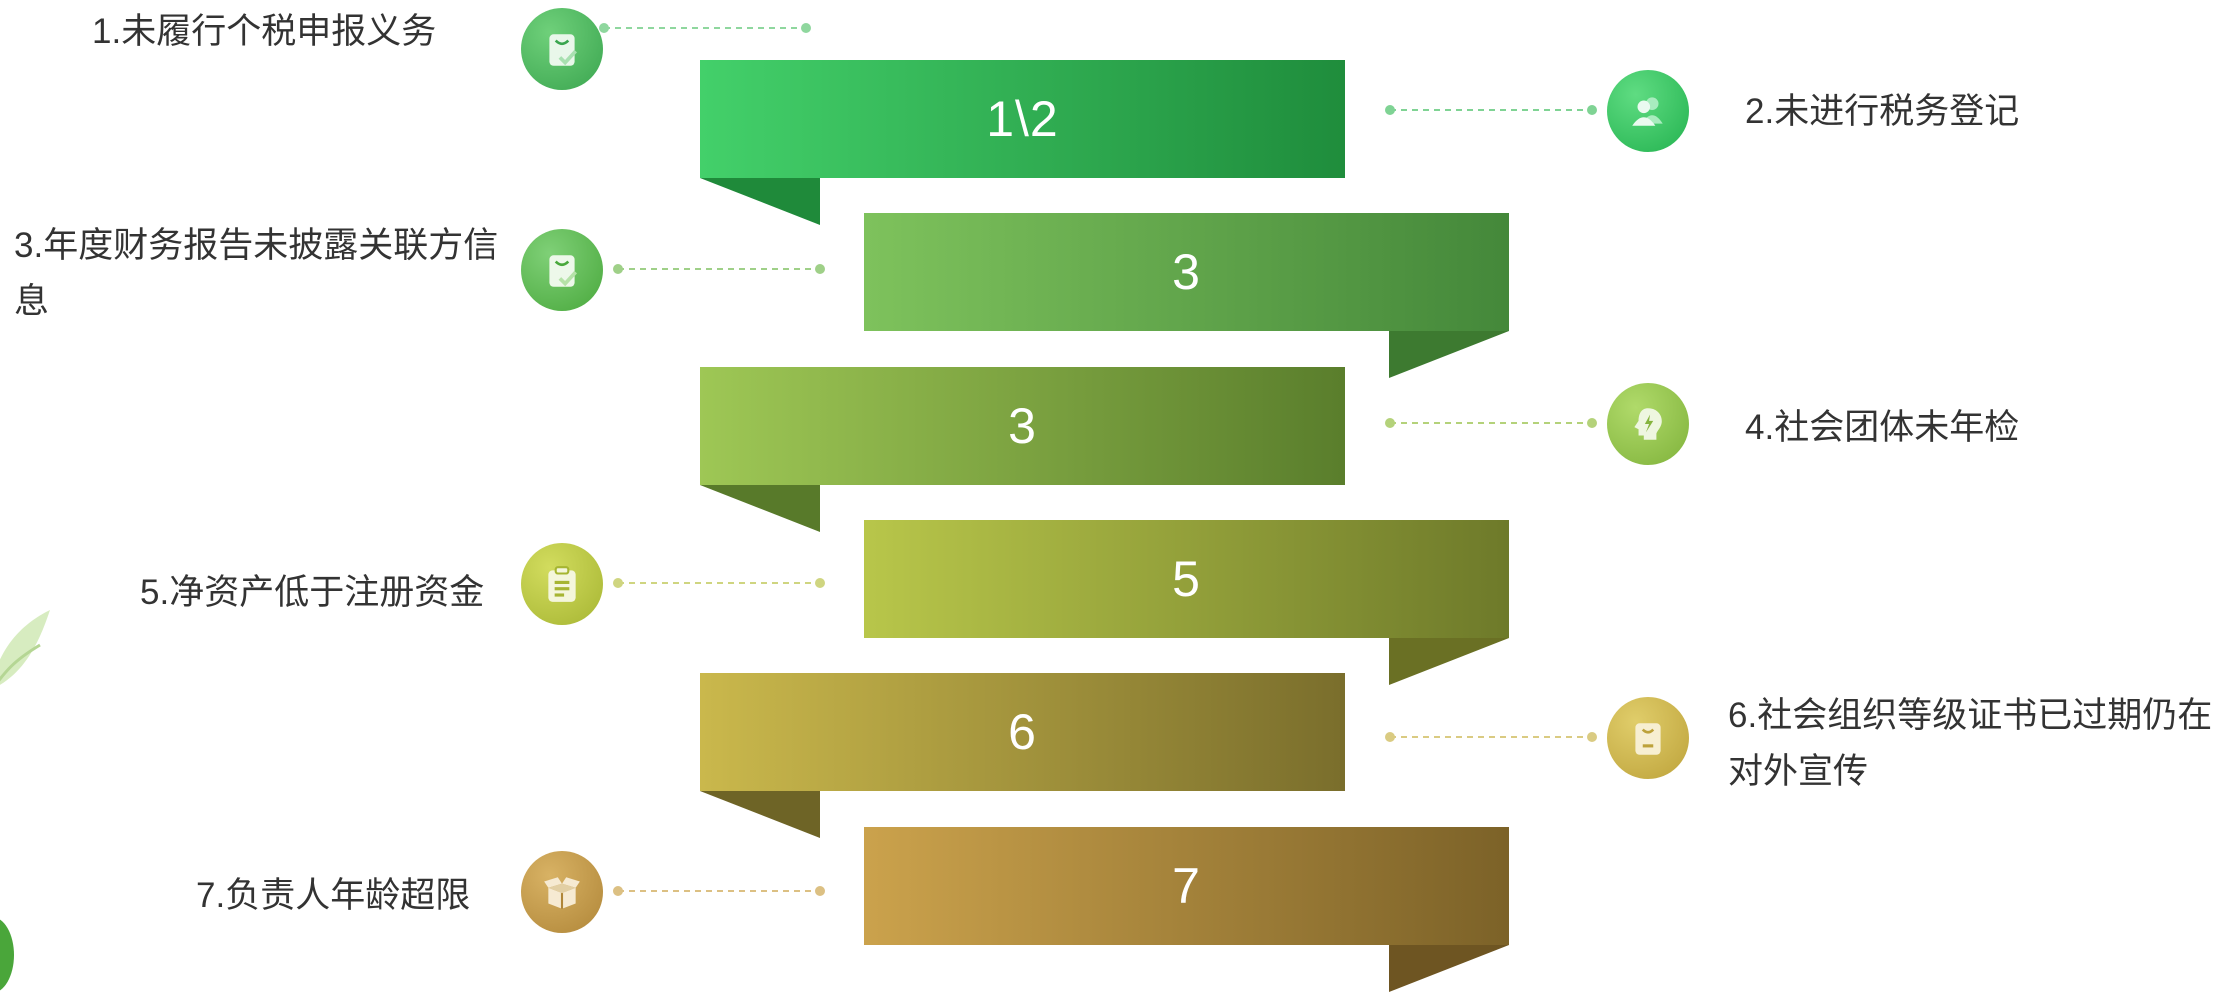  What do you see at coordinates (1186, 886) in the screenshot?
I see `band-6-label: 7` at bounding box center [1186, 886].